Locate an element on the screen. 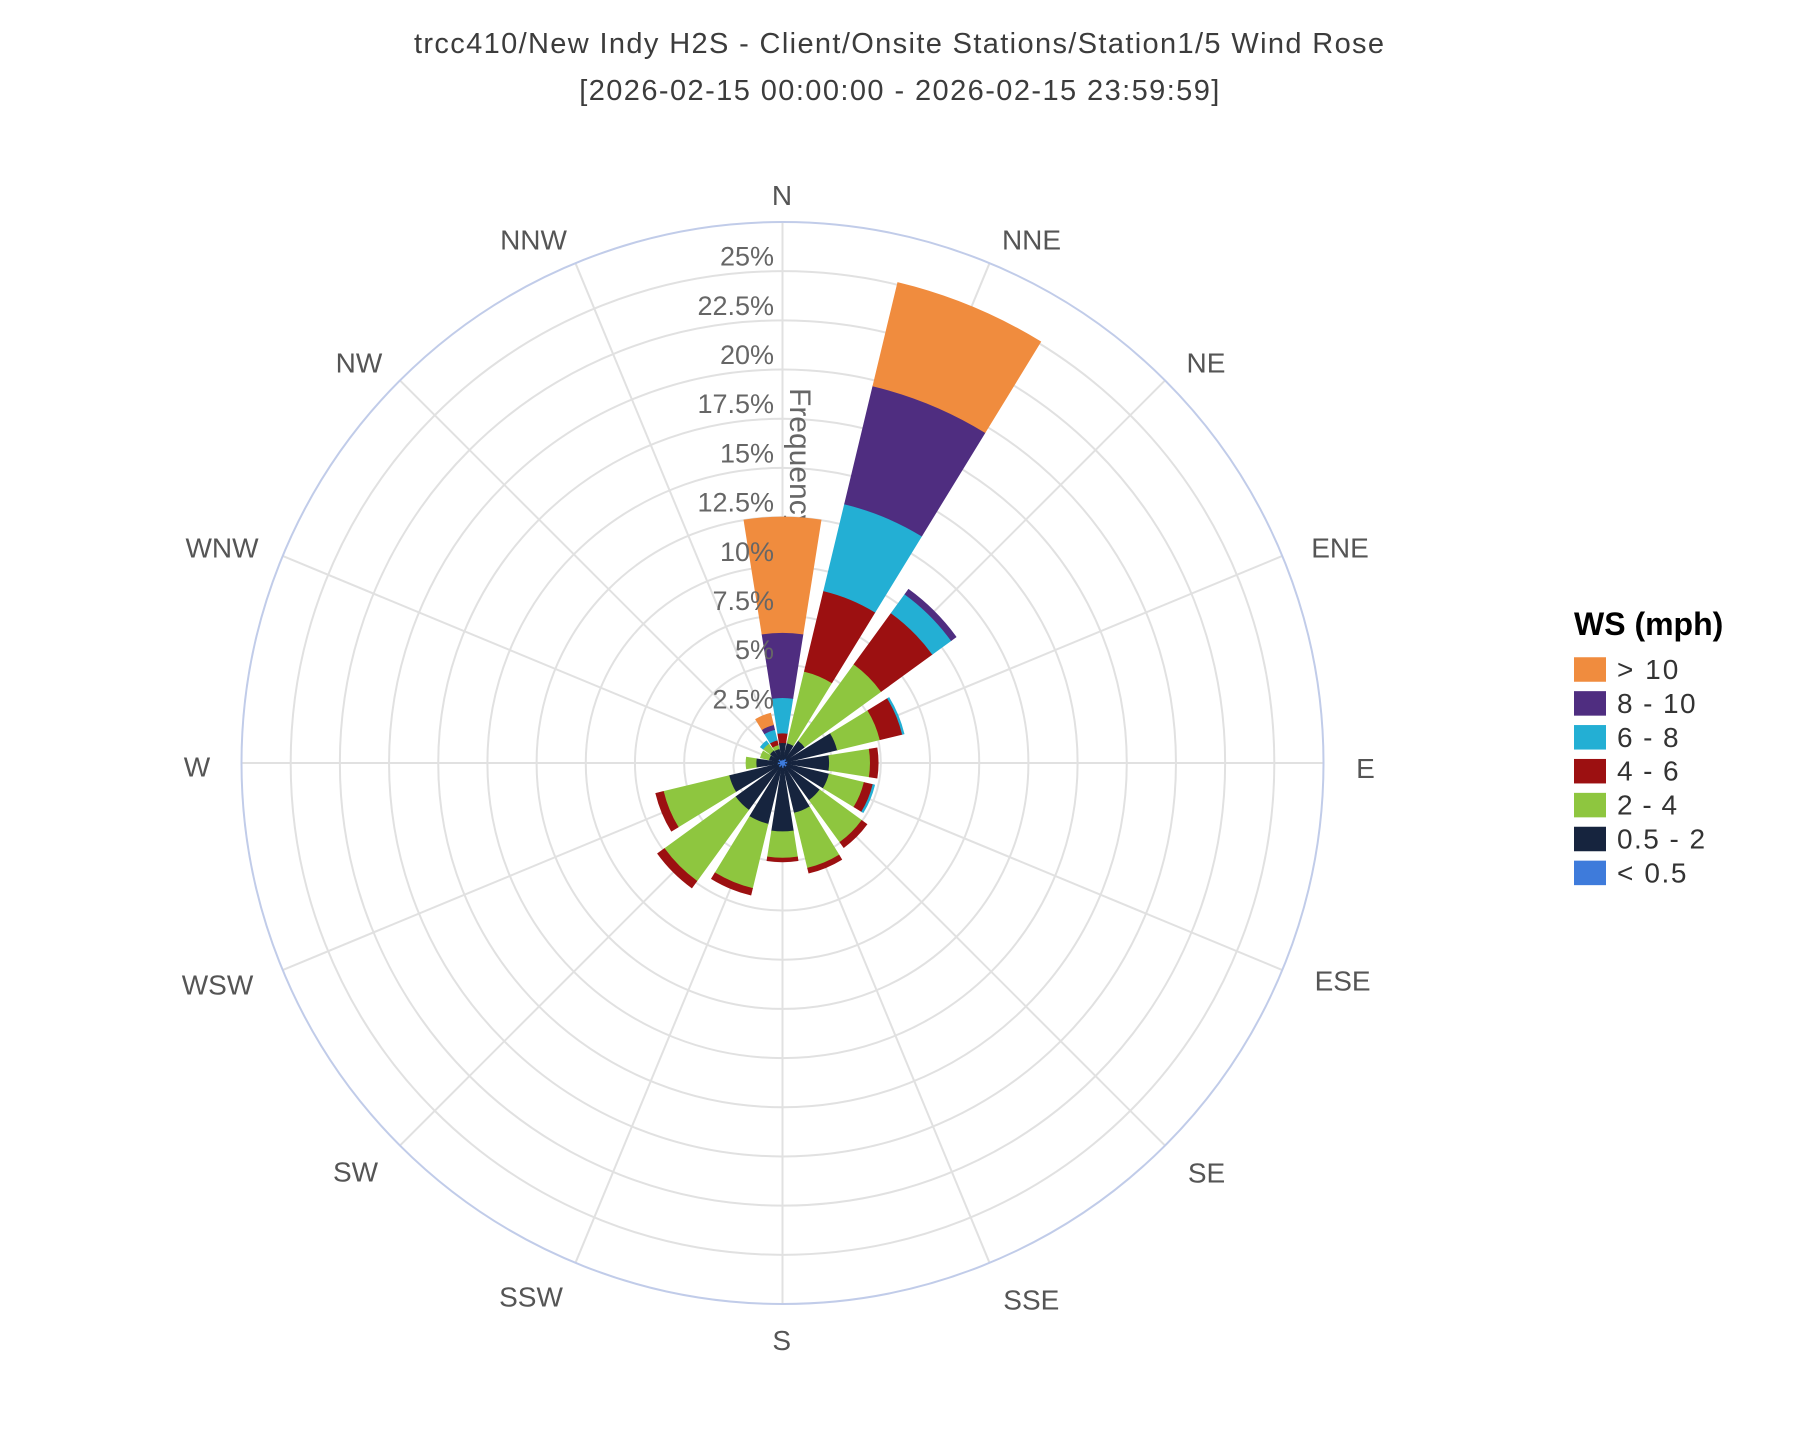 This screenshot has height=1445, width=1800. svg-text: WS (mph) is located at coordinates (1648, 624).